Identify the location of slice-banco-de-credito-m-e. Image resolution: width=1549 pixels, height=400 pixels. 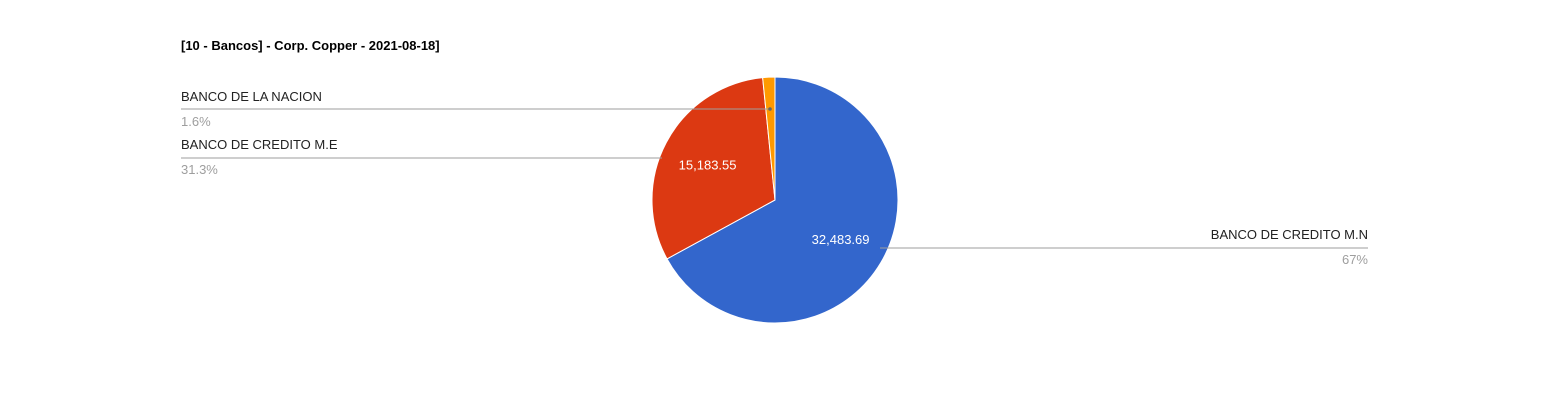
(713, 168).